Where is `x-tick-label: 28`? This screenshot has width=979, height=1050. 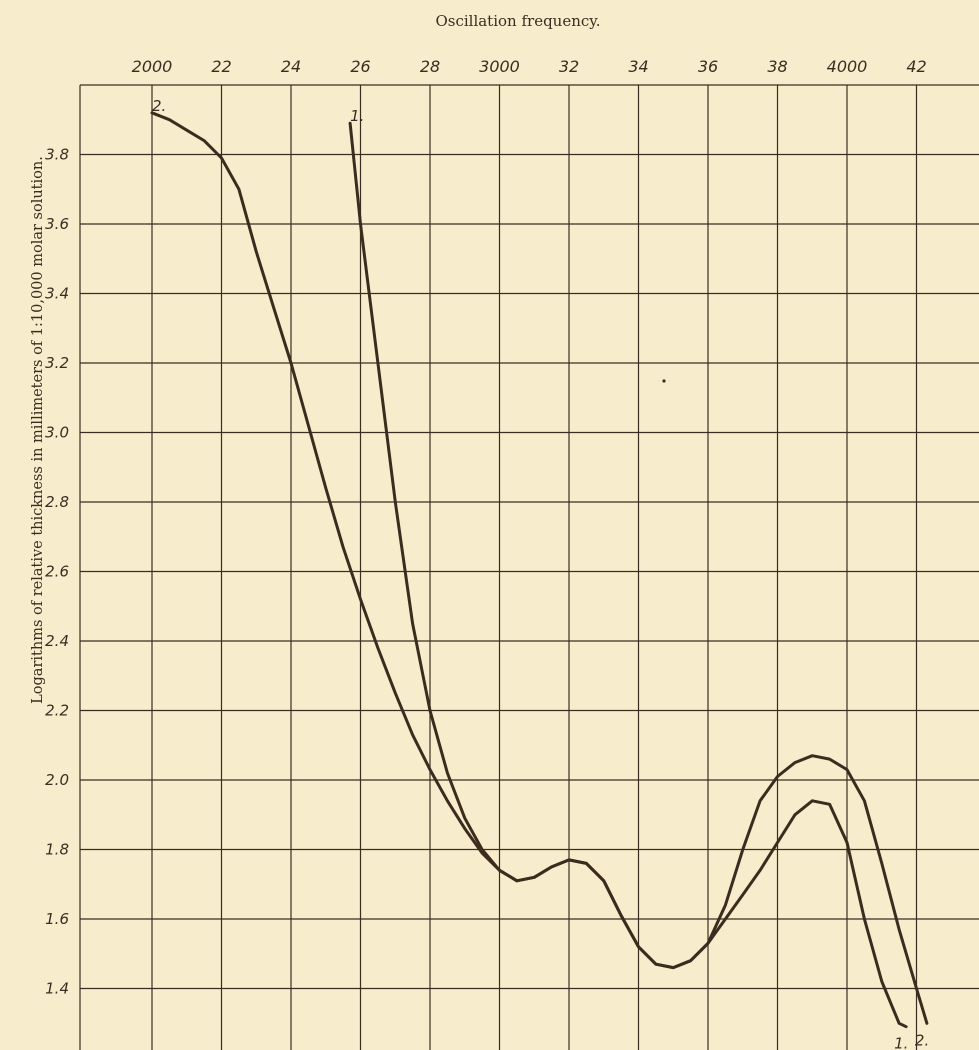
x-tick-label: 28 is located at coordinates (430, 66).